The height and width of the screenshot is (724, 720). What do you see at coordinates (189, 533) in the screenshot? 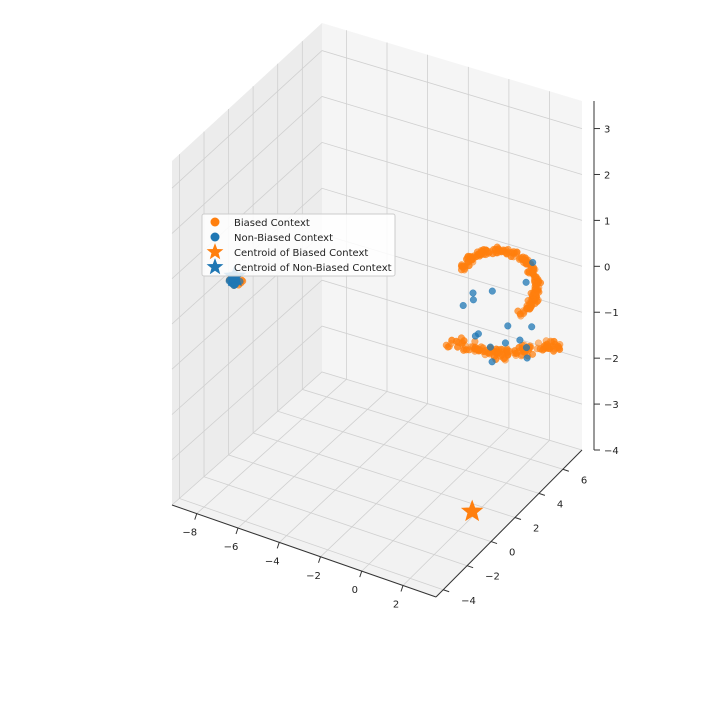
I see `x-tick-label: −8` at bounding box center [189, 533].